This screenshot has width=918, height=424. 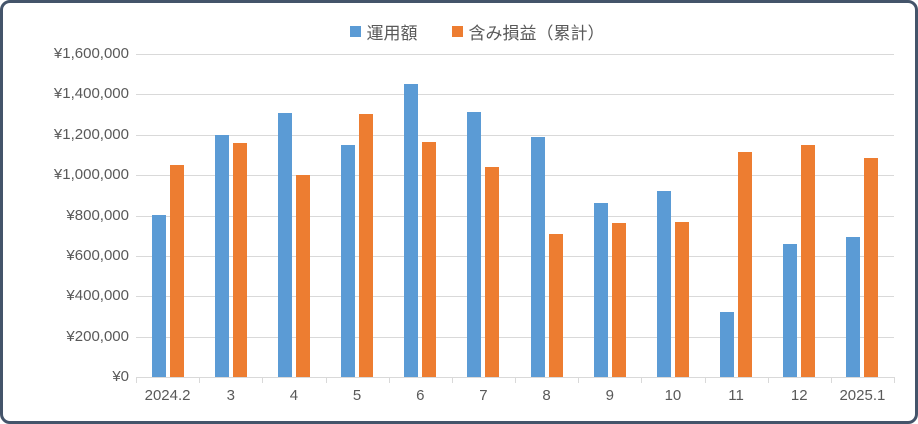 I want to click on bar-fukumi-soneki-2024.2, so click(x=177, y=271).